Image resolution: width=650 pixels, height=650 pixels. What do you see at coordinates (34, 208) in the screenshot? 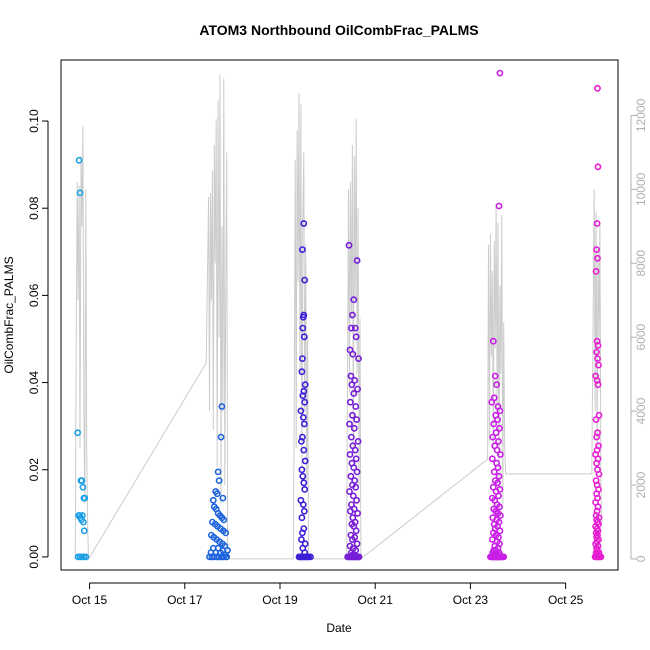
I see `left-tick-label: 0.08` at bounding box center [34, 208].